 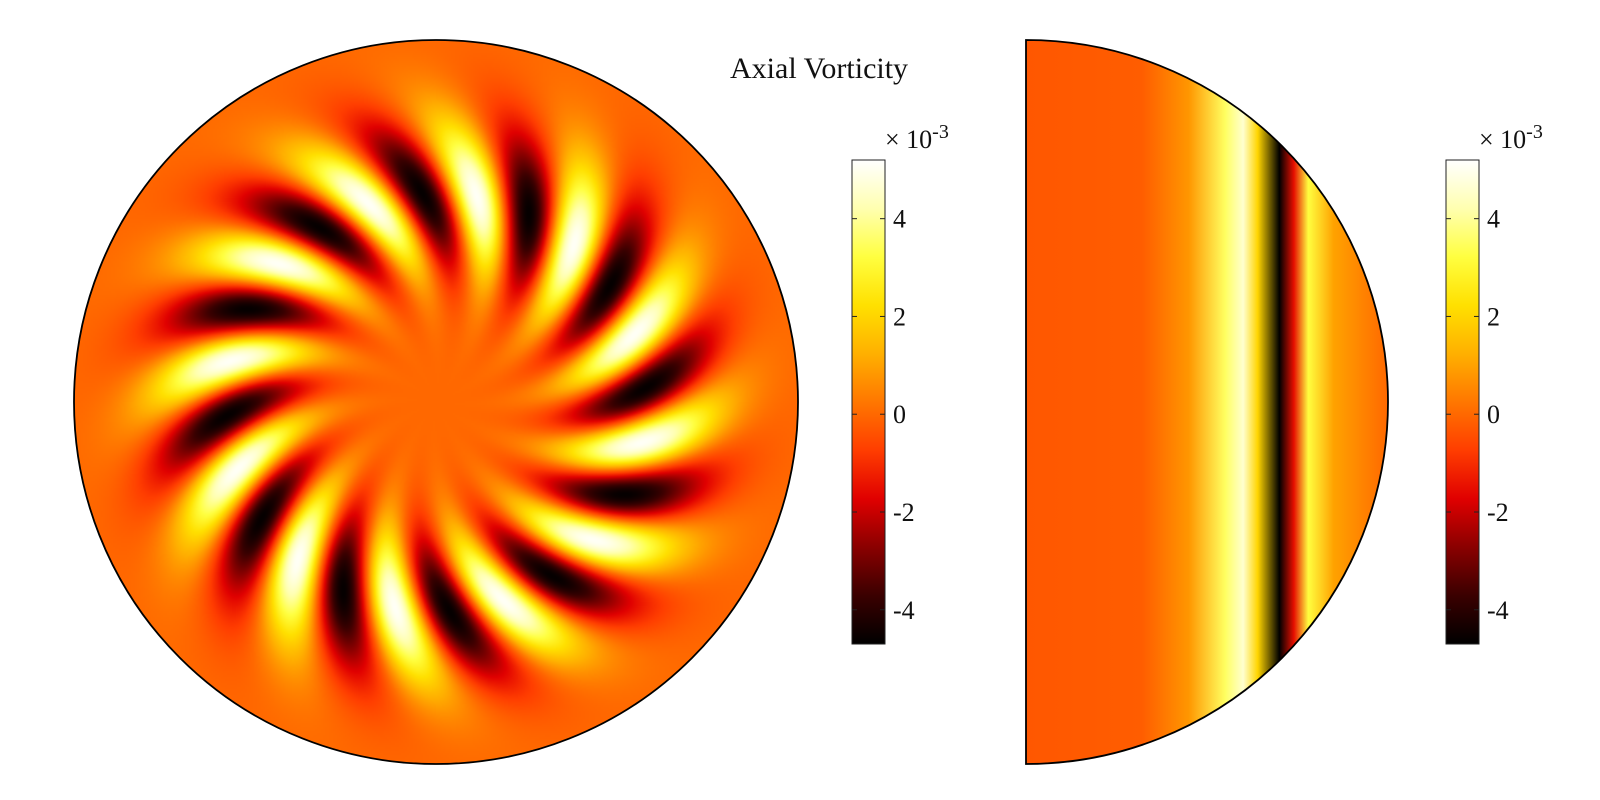 I want to click on colorbar-right: -4 -2 0 2 4 × 10-3, so click(x=1494, y=383).